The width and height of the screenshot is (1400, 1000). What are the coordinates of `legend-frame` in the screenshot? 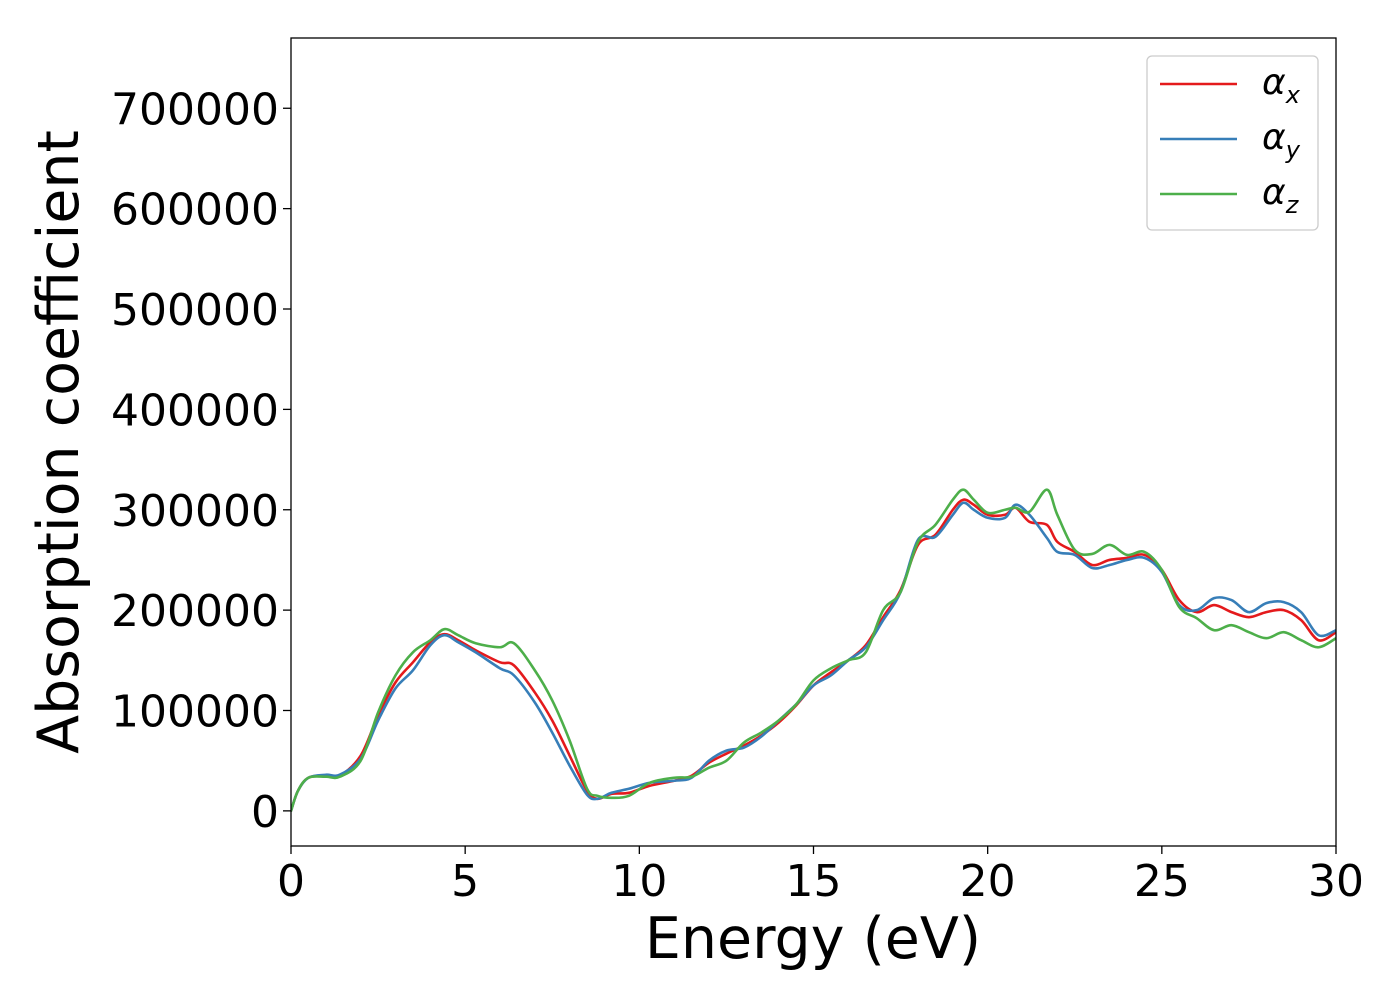 It's located at (1232, 143).